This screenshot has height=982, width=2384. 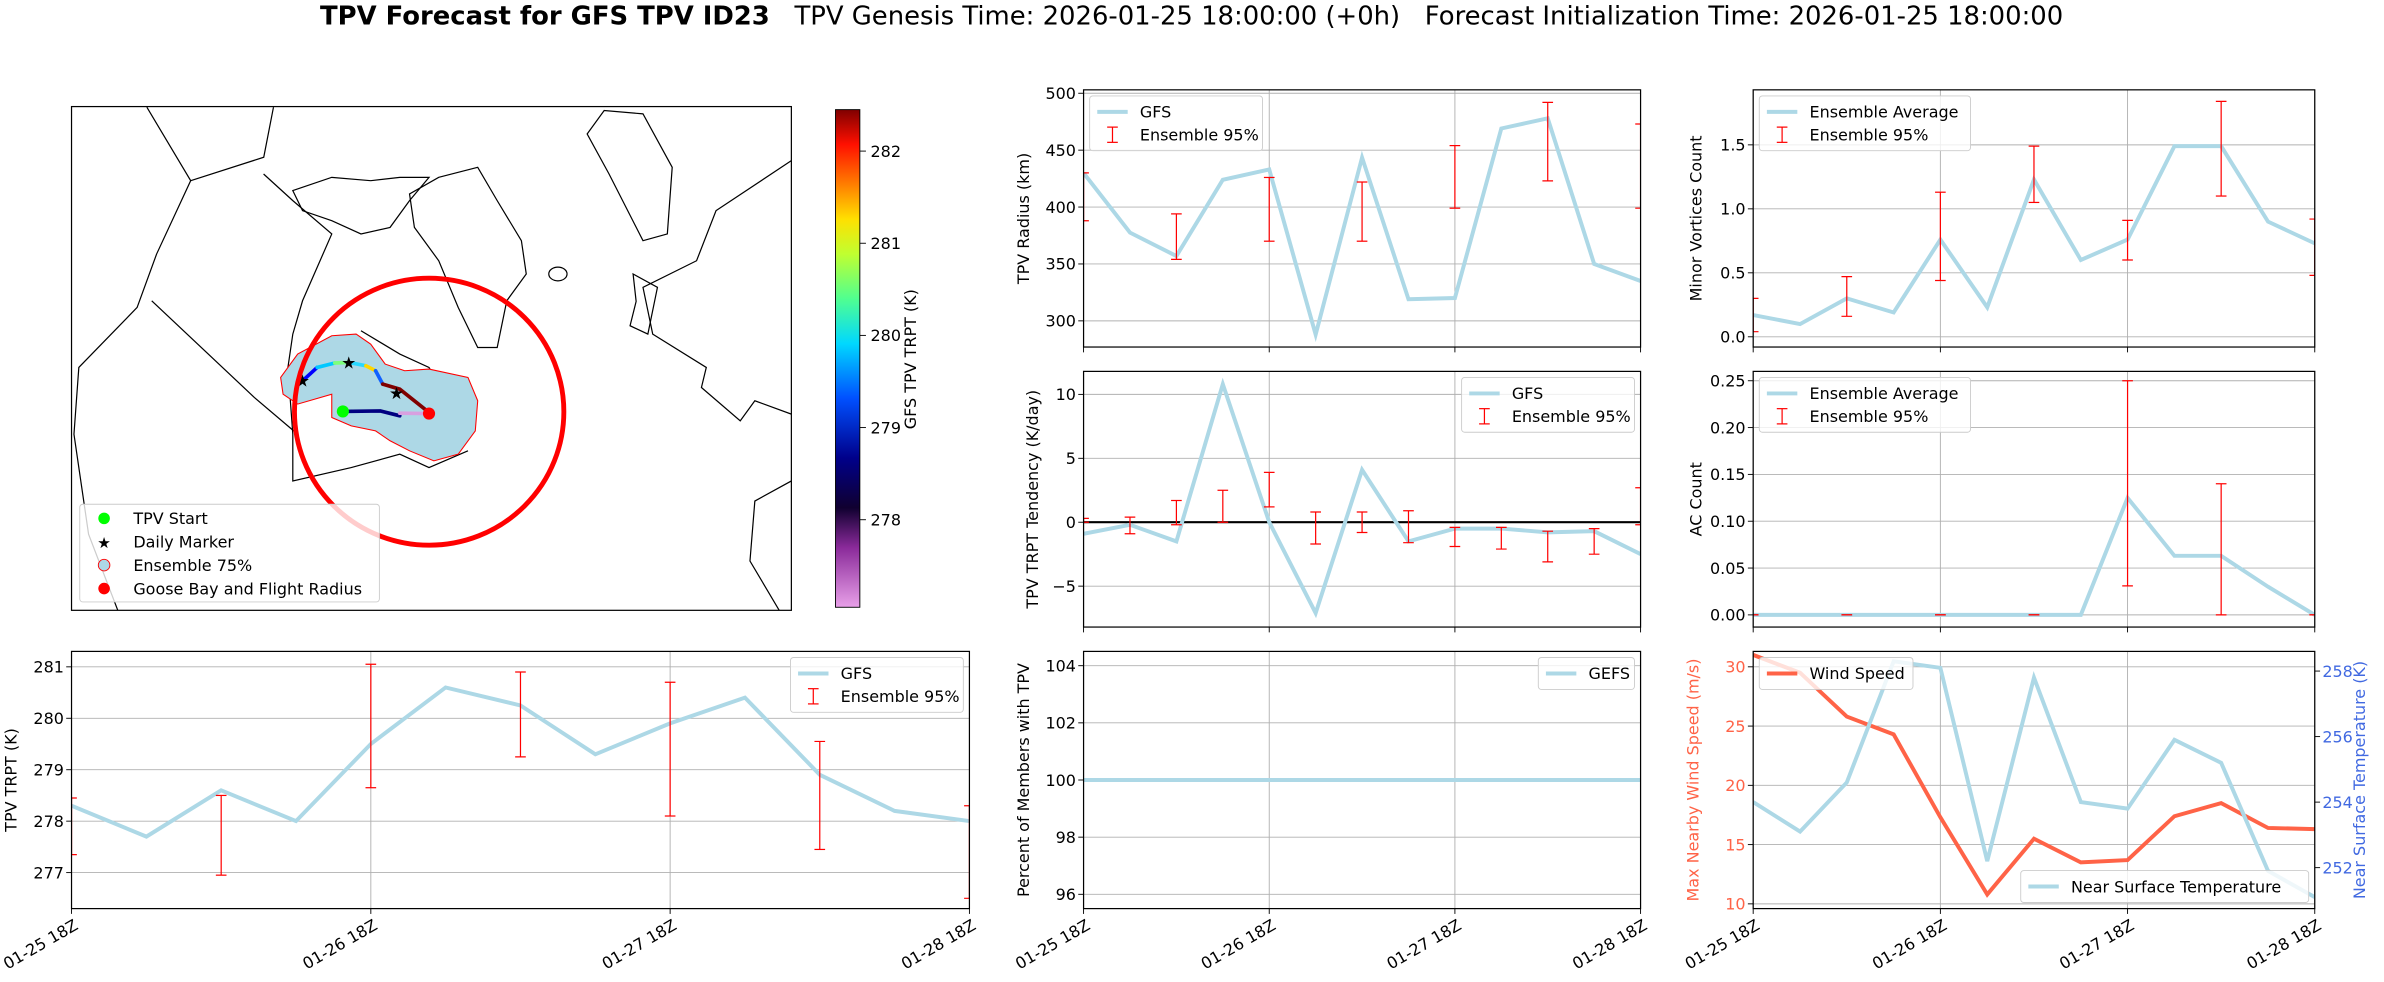 I want to click on y-tick-label: 25, so click(x=1735, y=726).